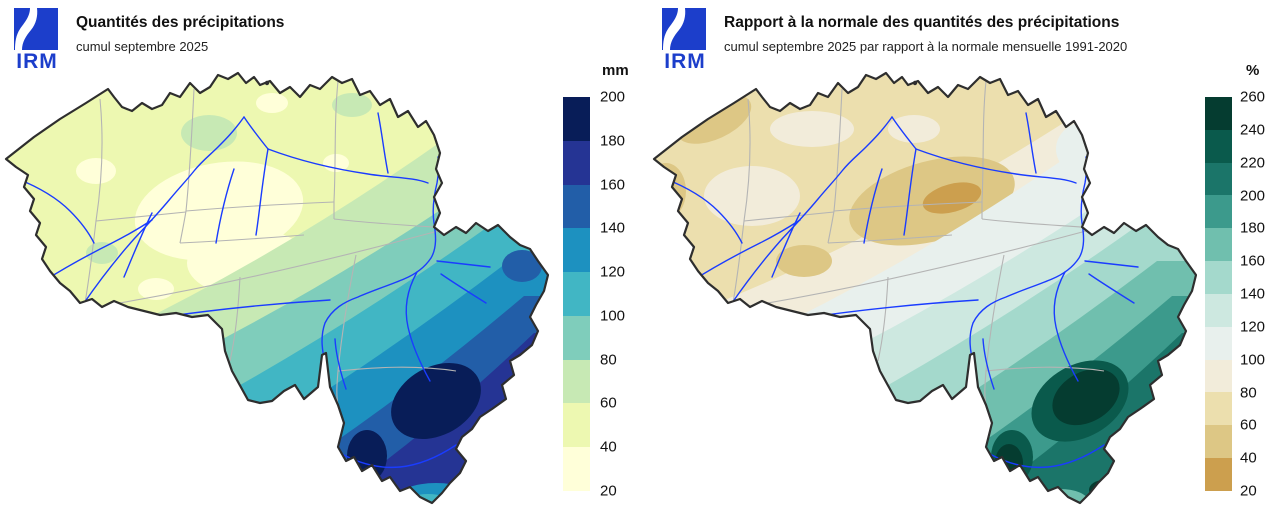  What do you see at coordinates (615, 70) in the screenshot?
I see `legend-unit: mm` at bounding box center [615, 70].